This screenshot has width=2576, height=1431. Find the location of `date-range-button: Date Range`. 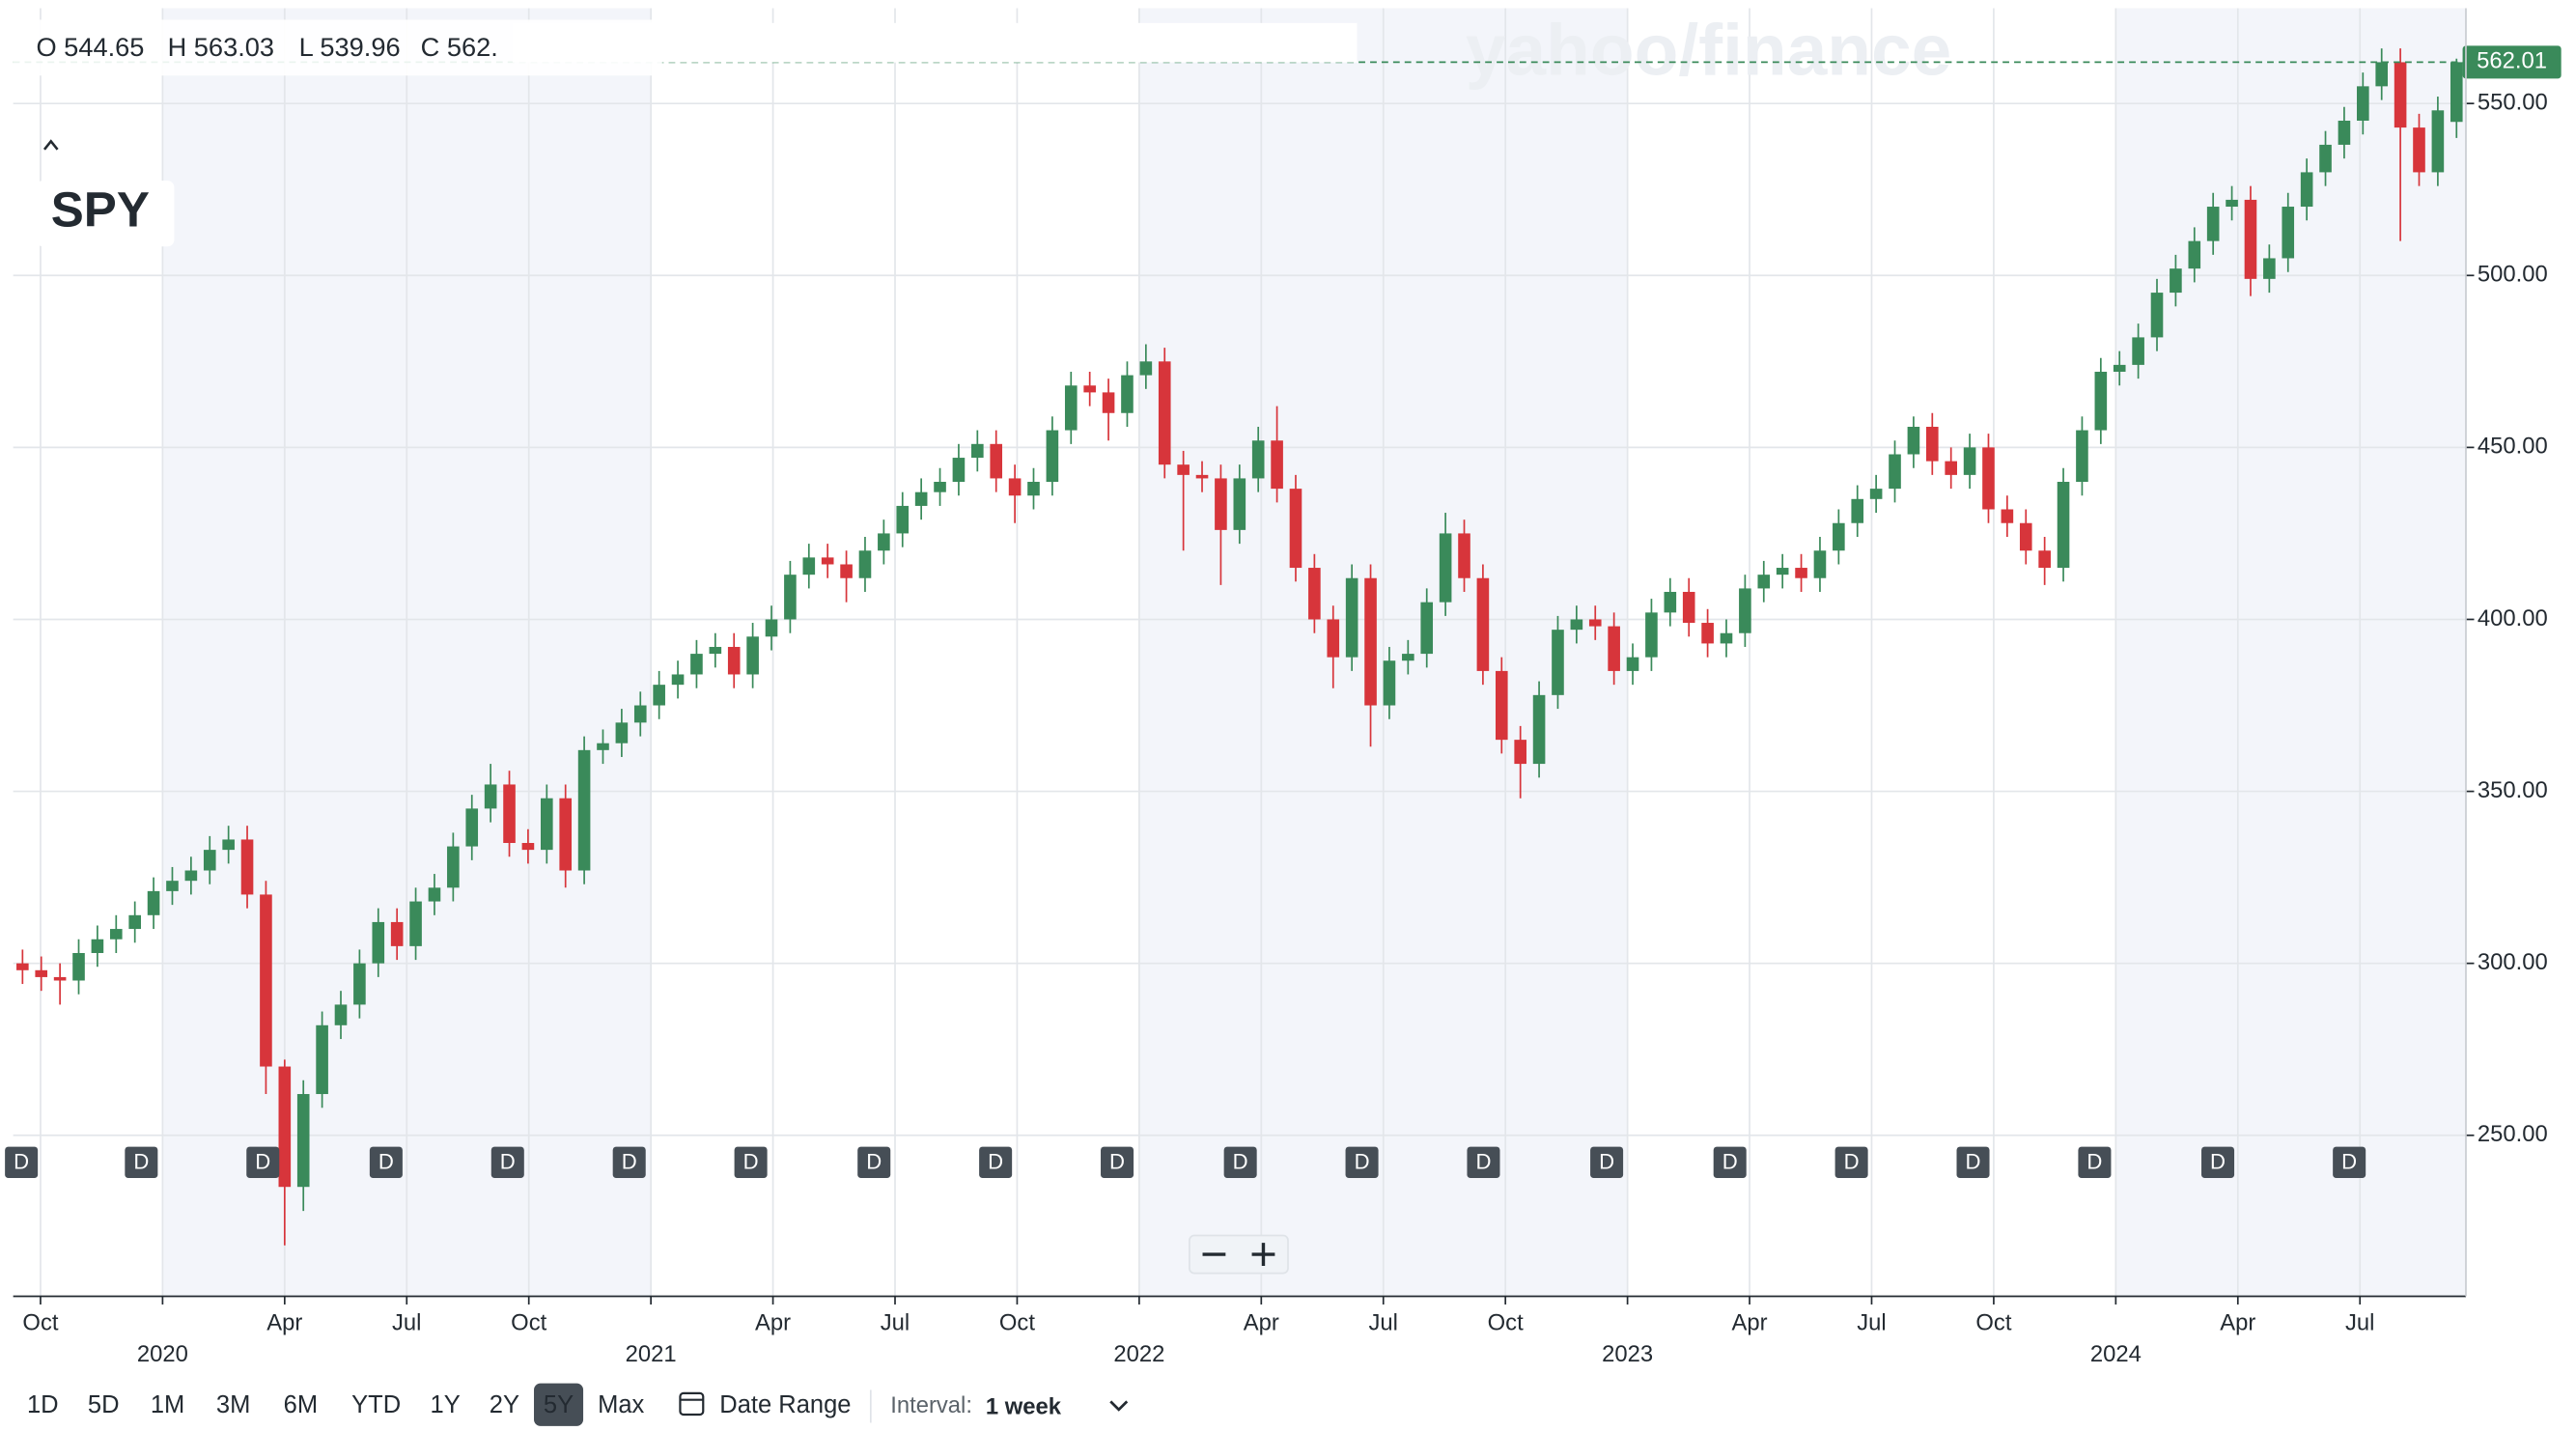

date-range-button: Date Range is located at coordinates (785, 1404).